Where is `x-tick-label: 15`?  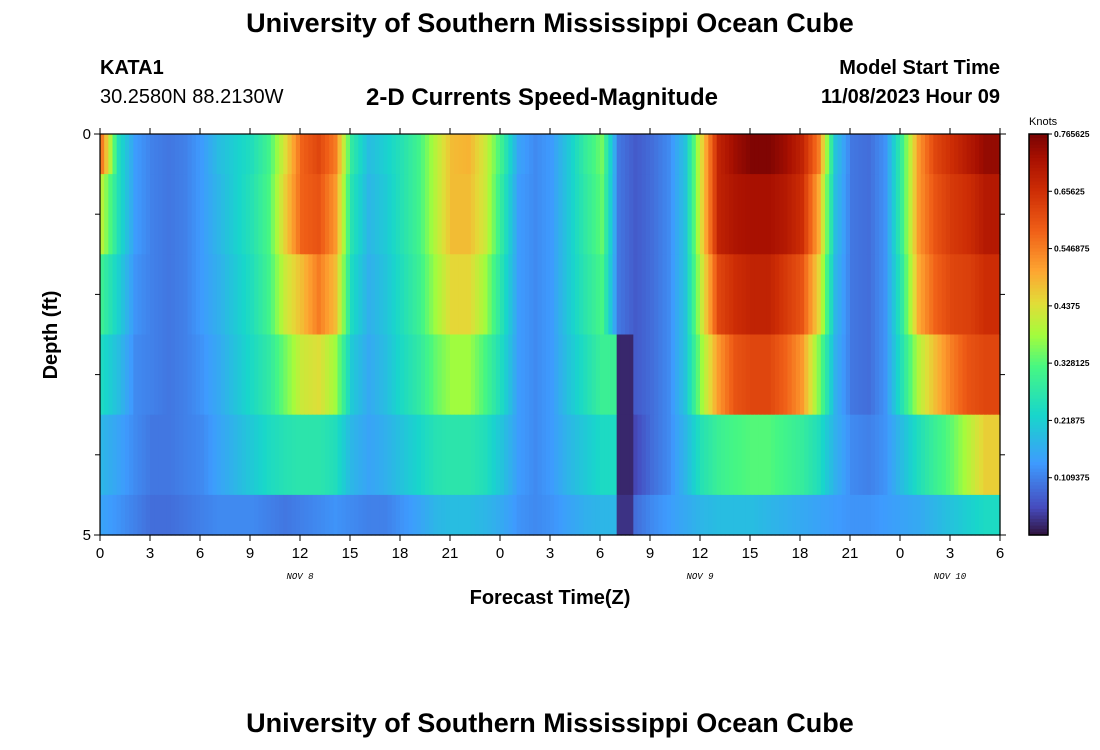 x-tick-label: 15 is located at coordinates (350, 553).